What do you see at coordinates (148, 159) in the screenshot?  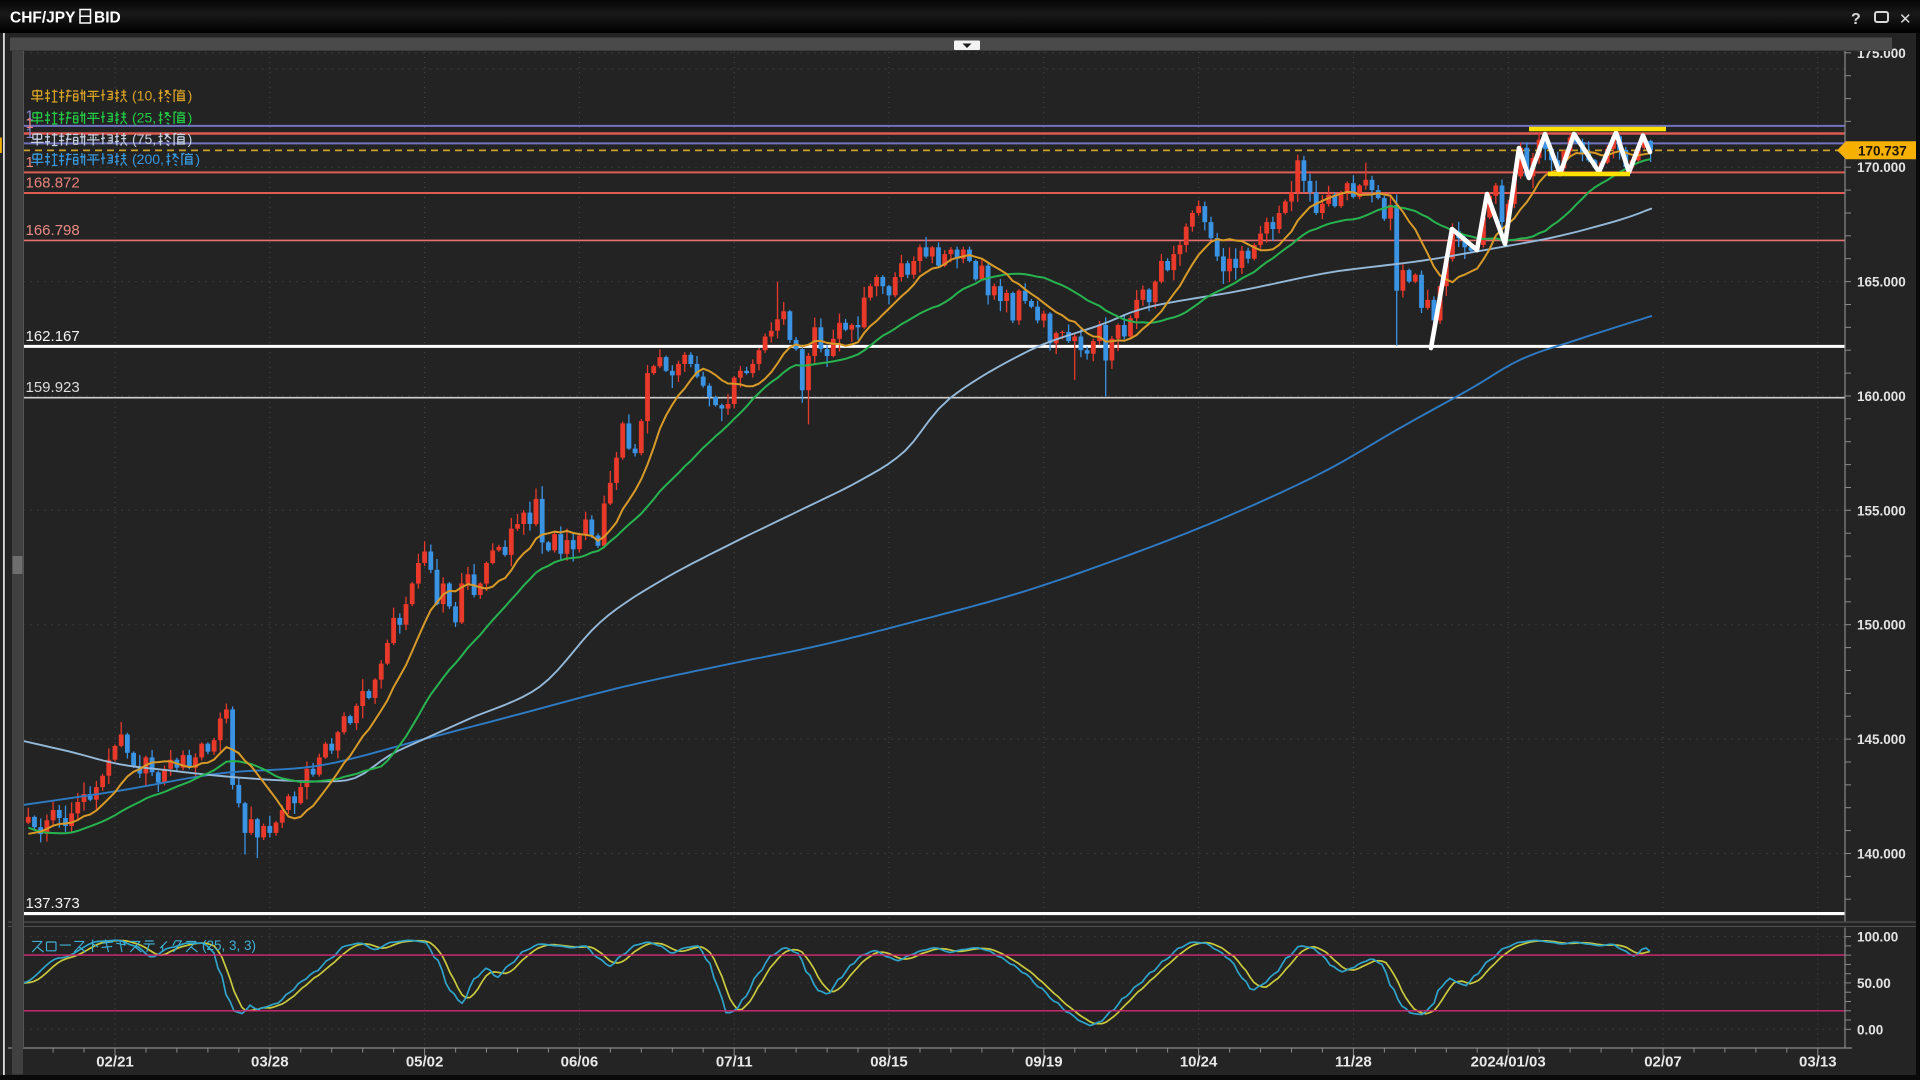 I see `svg-text: (200,` at bounding box center [148, 159].